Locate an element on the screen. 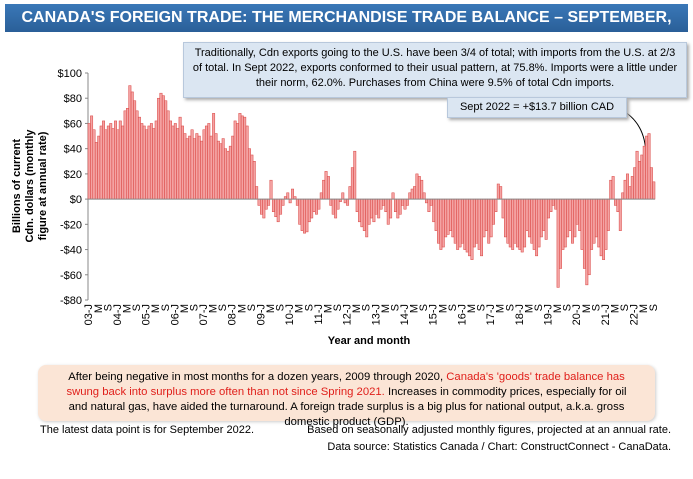  x-tick-label: 05-J is located at coordinates (147, 314).